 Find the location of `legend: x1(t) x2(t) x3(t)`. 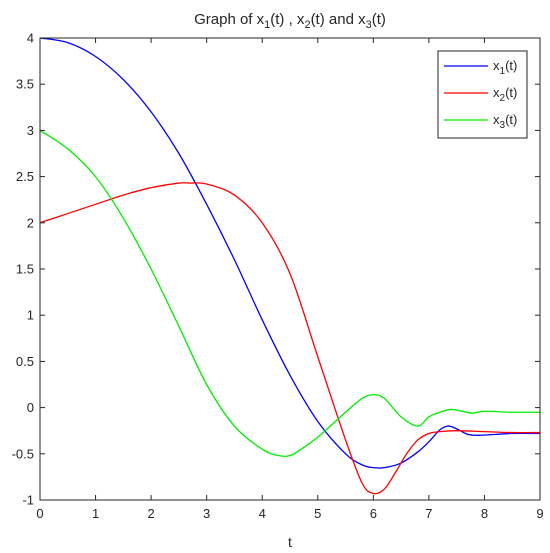

legend: x1(t) x2(t) x3(t) is located at coordinates (482, 94).